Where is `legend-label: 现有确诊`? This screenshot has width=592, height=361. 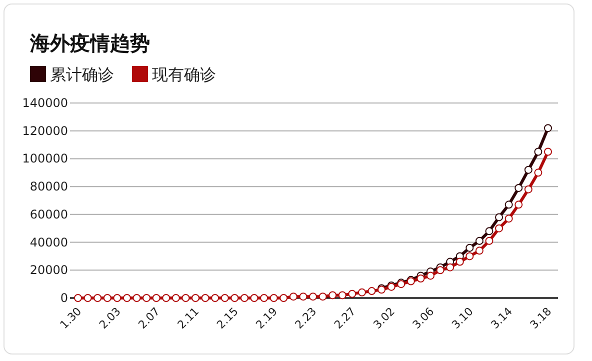
legend-label: 现有确诊 is located at coordinates (184, 74).